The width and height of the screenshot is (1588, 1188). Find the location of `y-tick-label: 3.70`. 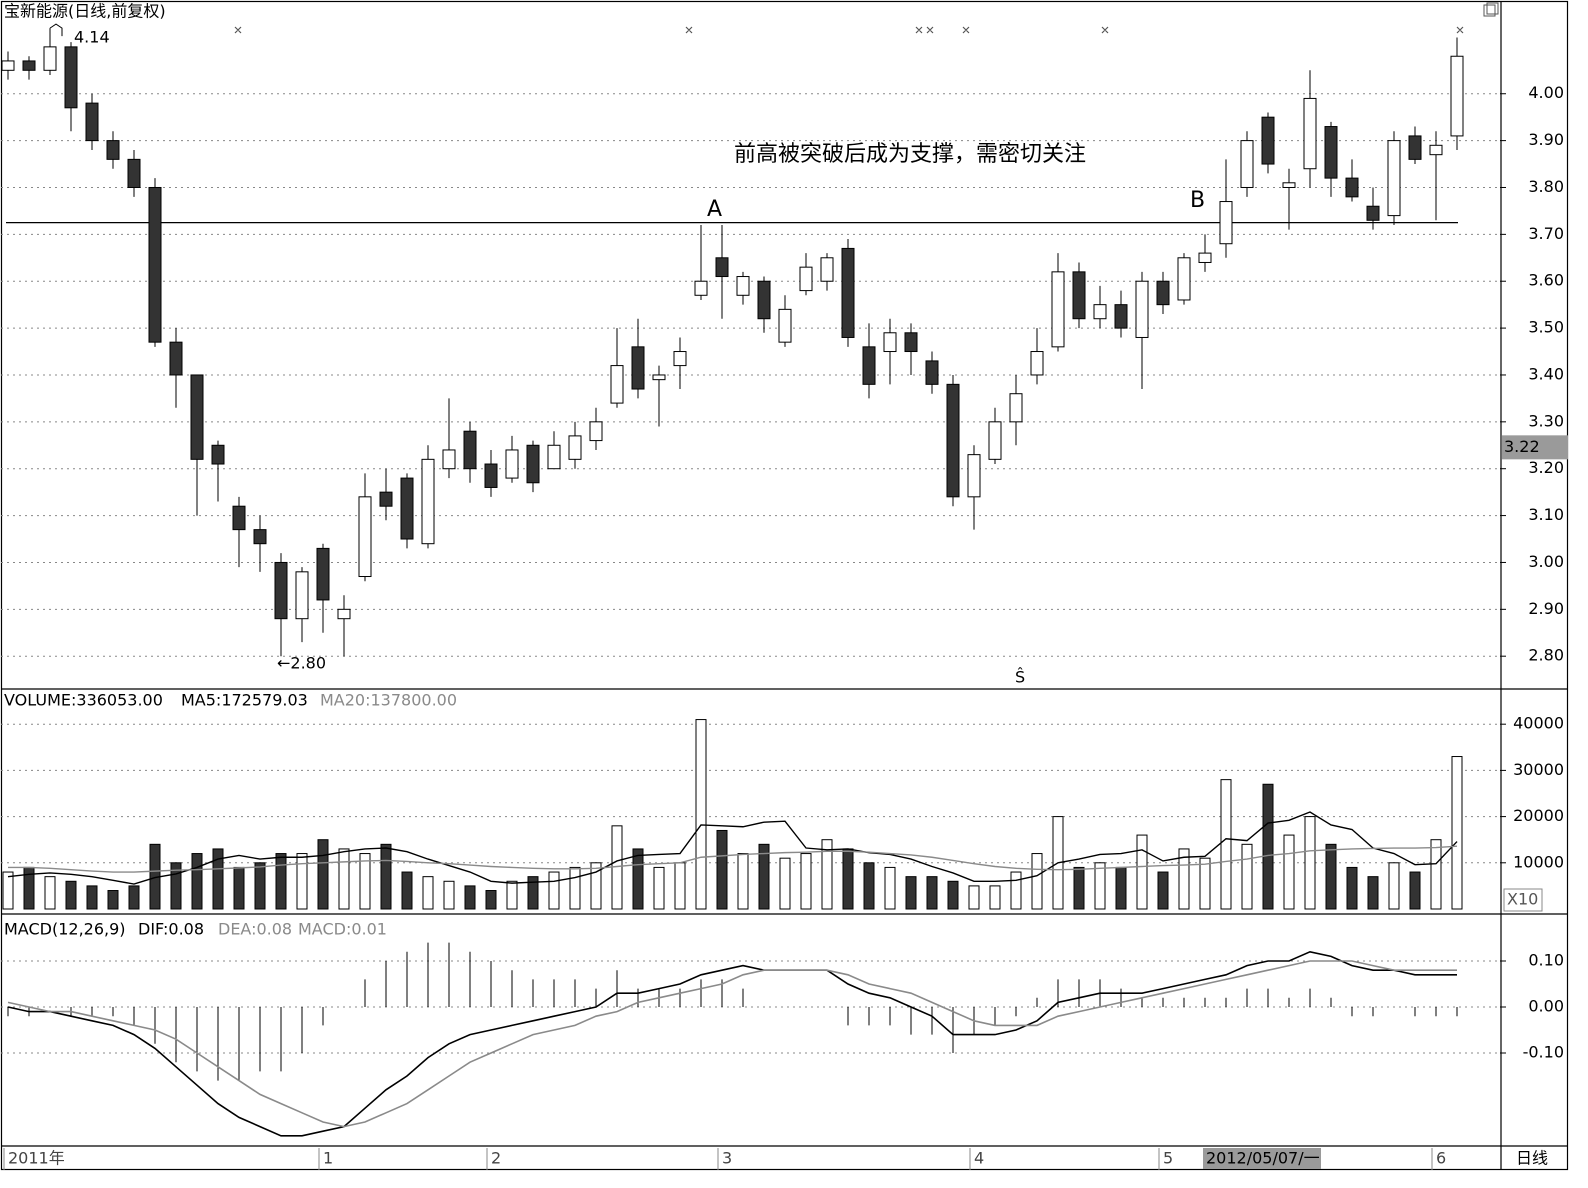

y-tick-label: 3.70 is located at coordinates (1546, 233).